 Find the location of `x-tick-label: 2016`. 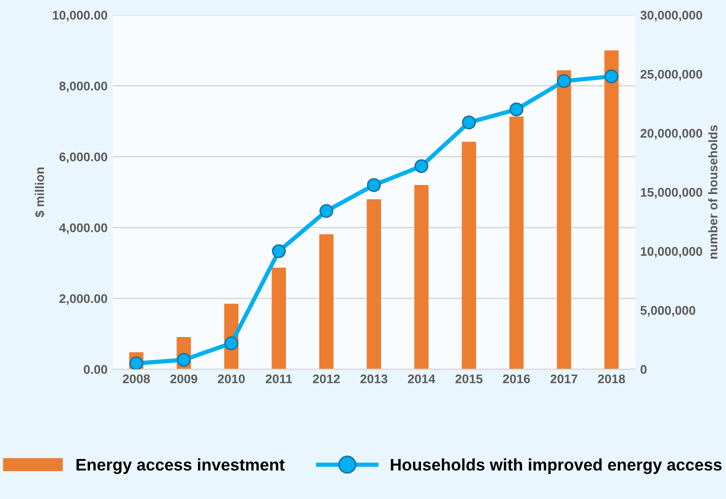

x-tick-label: 2016 is located at coordinates (516, 379).